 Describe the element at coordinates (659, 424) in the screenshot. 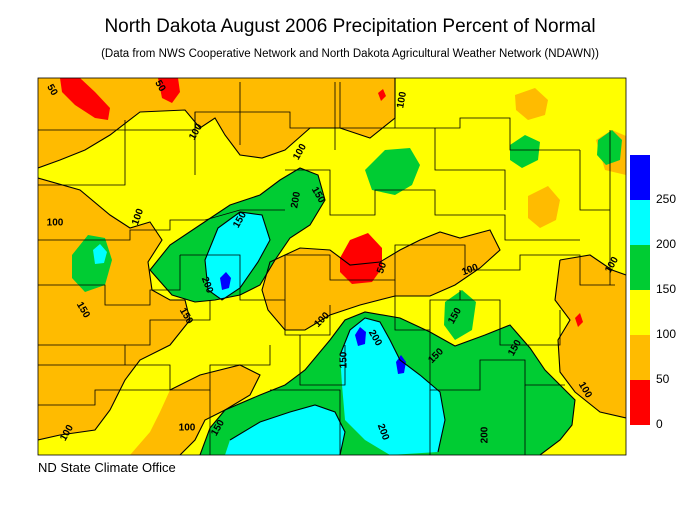

I see `legend-label: 0` at that location.